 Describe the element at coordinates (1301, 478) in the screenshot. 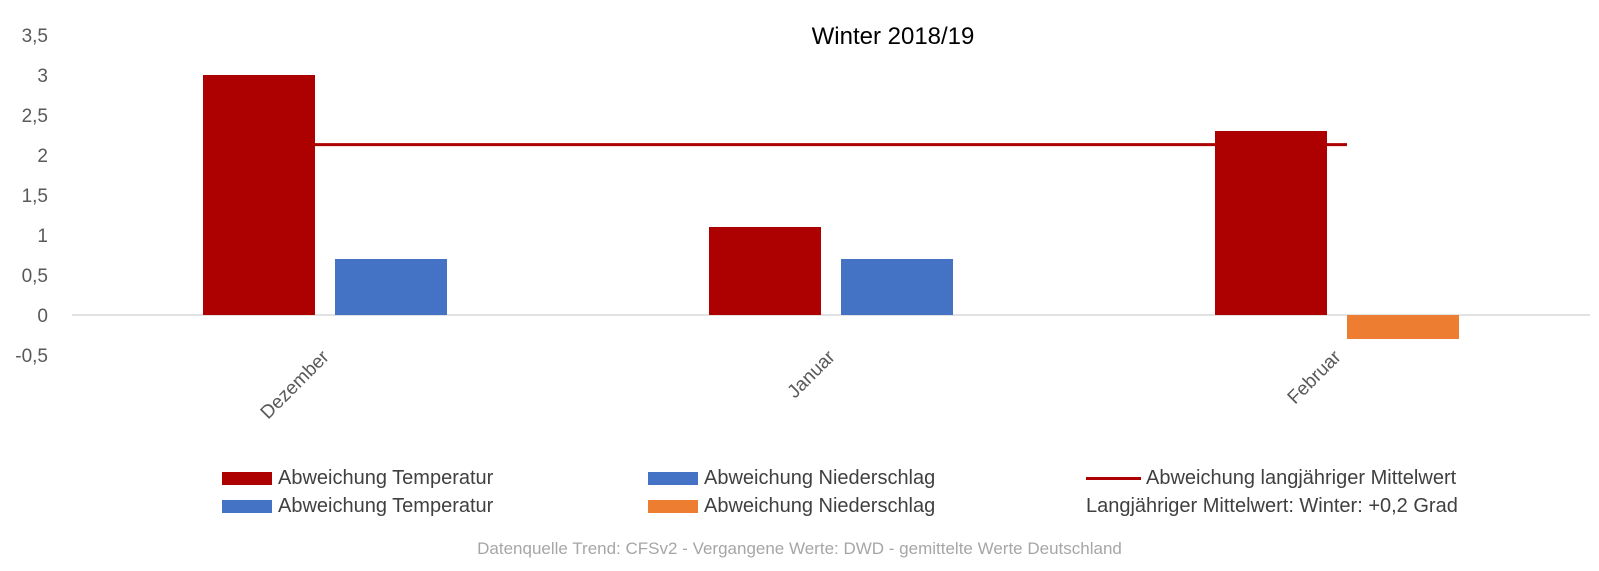

I see `legend-label: Abweichung langjähriger Mittelwert` at that location.